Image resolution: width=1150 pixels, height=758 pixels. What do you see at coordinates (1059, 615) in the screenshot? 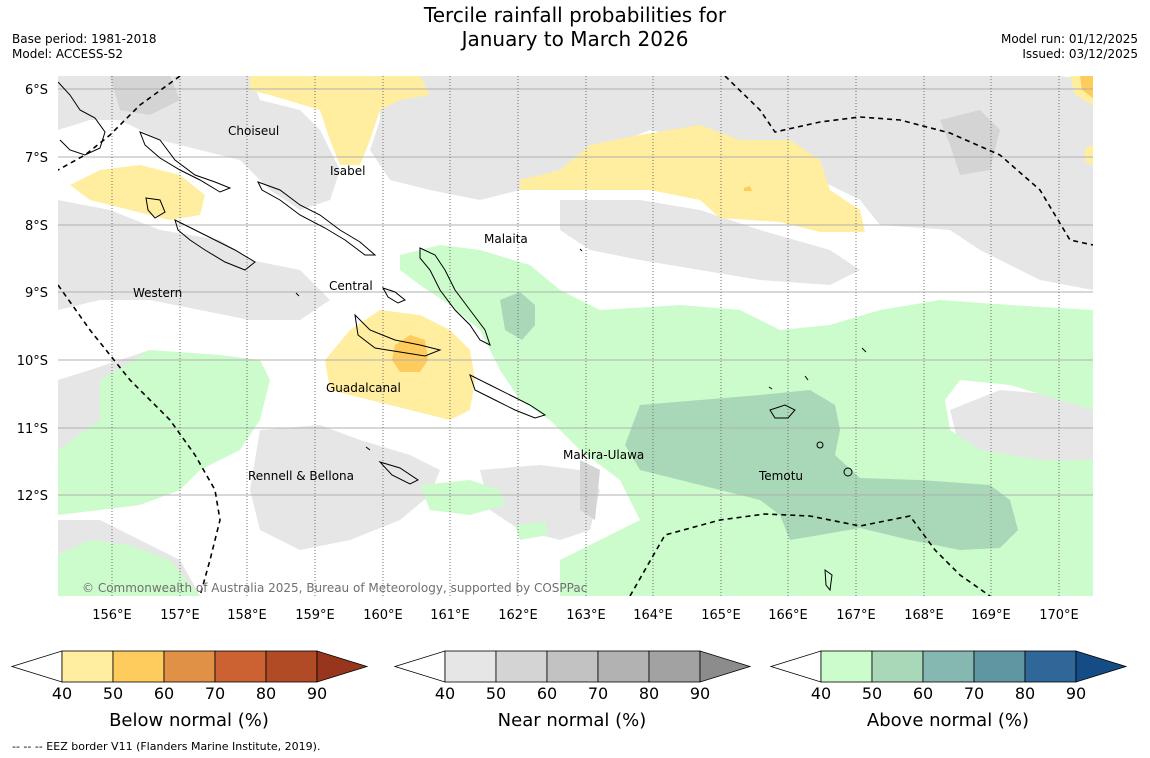
I see `lon-label: 170°E` at bounding box center [1059, 615].